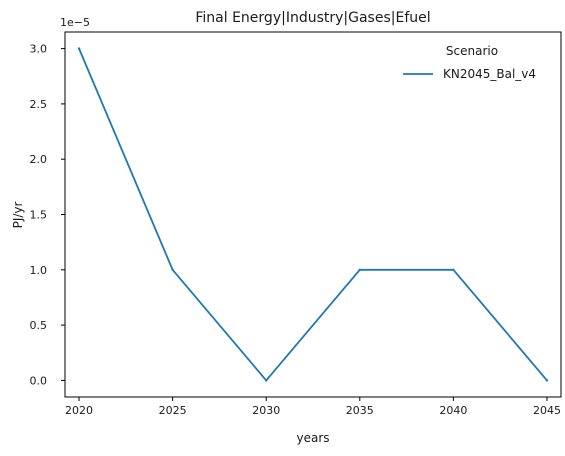 The image size is (565, 456). Describe the element at coordinates (312, 18) in the screenshot. I see `chart-title: Final Energy|Industry|Gases|Efuel` at that location.